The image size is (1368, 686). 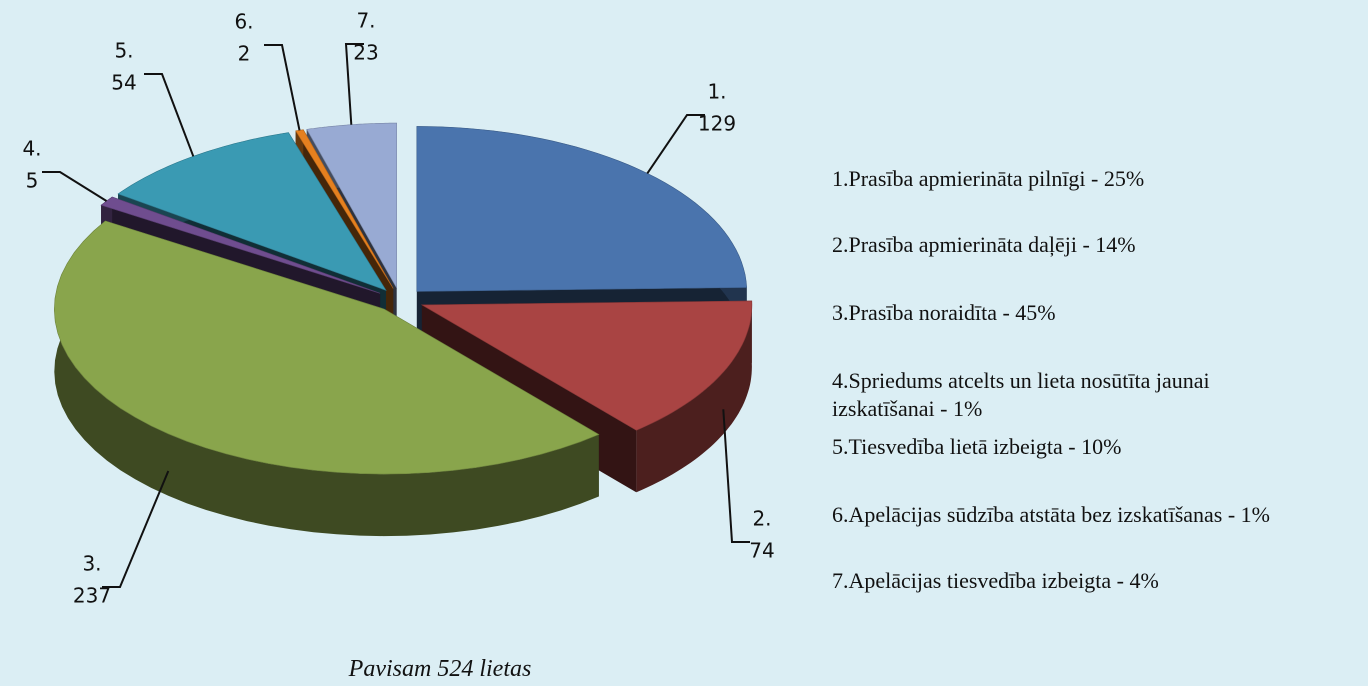 I want to click on data-label-category: 3., so click(x=91, y=564).